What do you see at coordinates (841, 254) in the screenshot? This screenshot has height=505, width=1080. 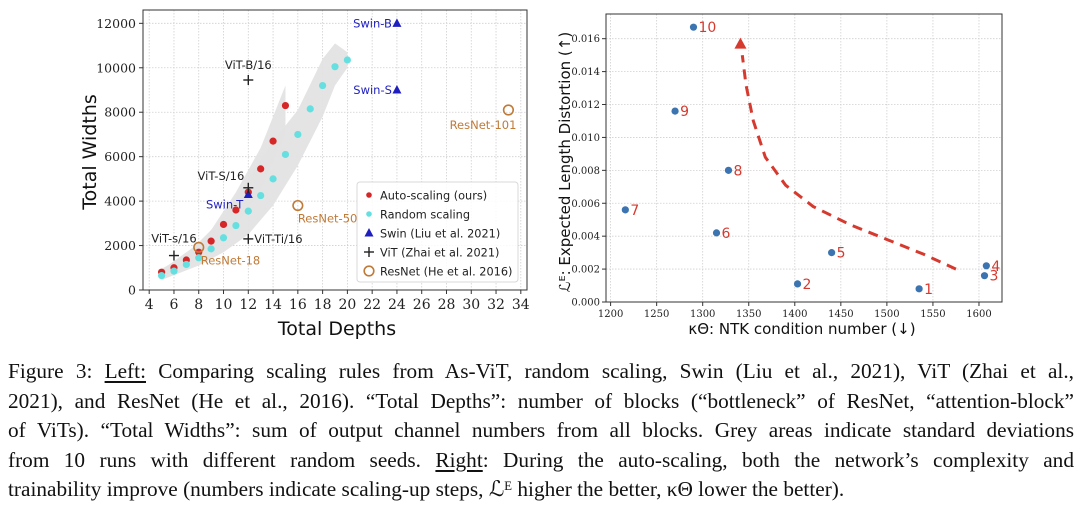 I see `step-label: 5` at bounding box center [841, 254].